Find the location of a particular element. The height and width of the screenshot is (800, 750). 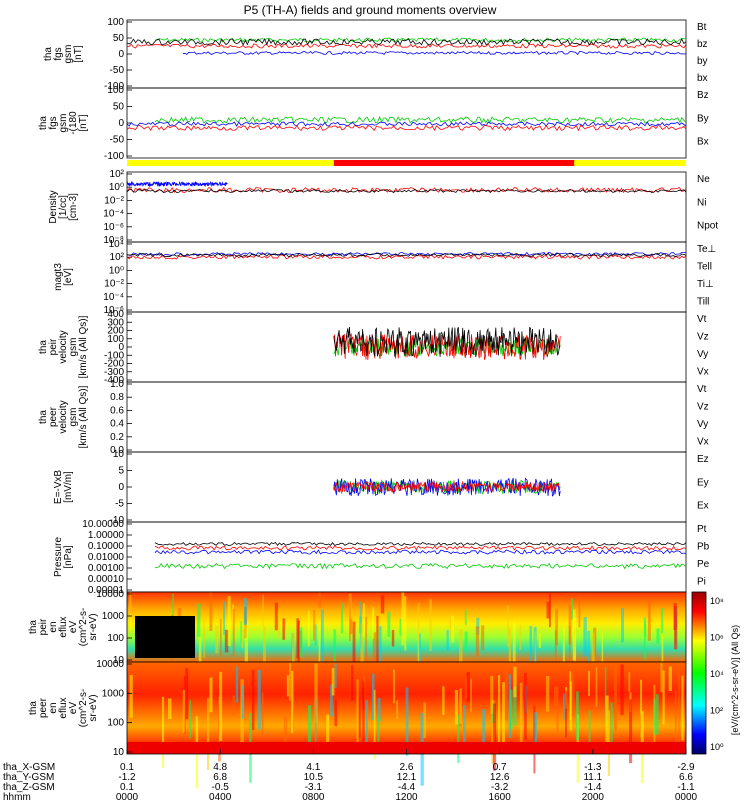

legend-Vt: Vt is located at coordinates (702, 319).